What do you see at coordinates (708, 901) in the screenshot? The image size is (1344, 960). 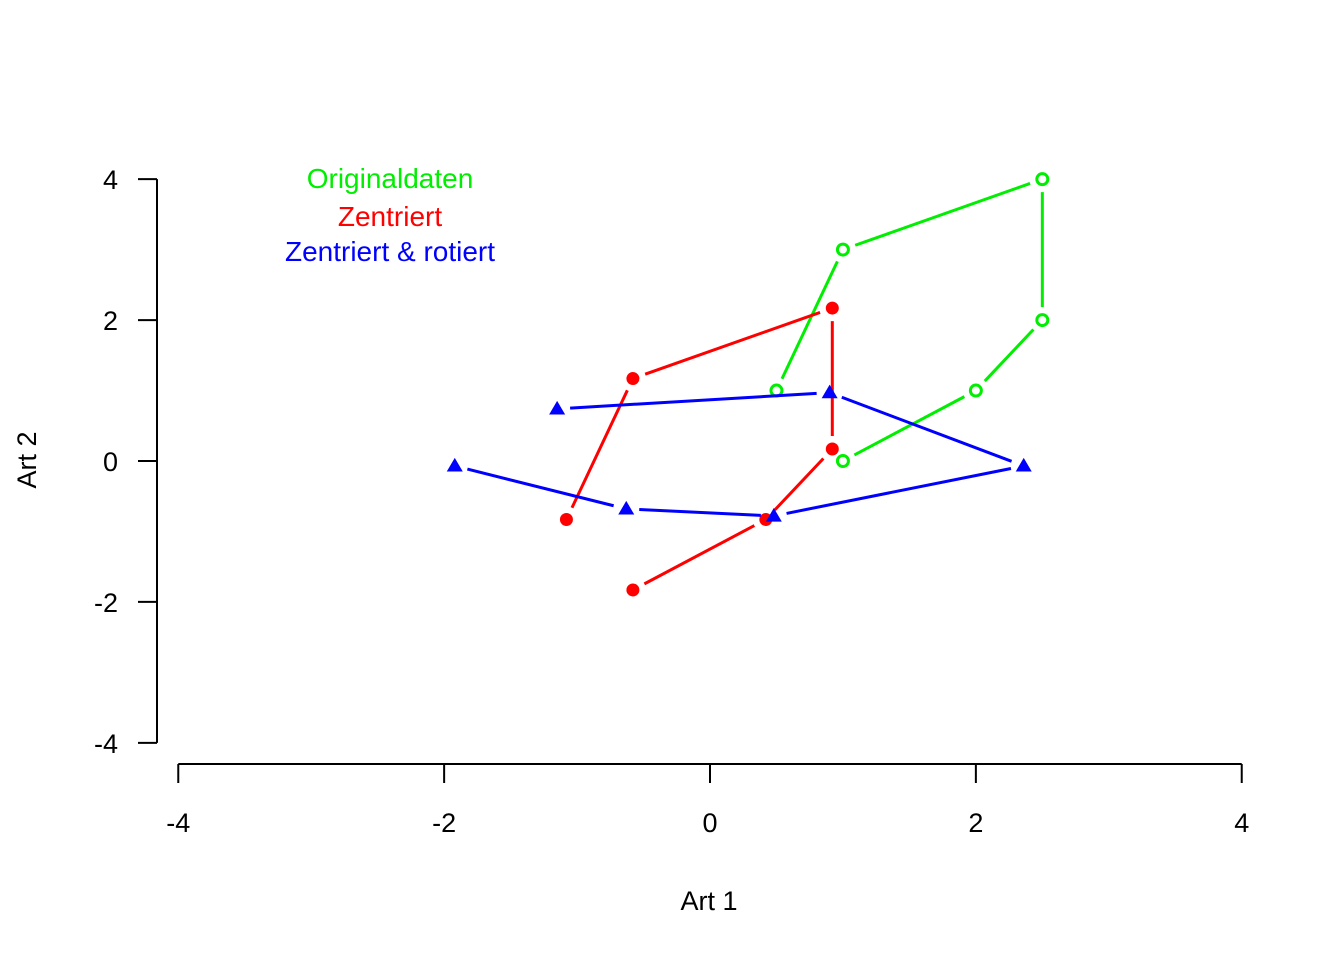 I see `x-axis-title: Art 1` at bounding box center [708, 901].